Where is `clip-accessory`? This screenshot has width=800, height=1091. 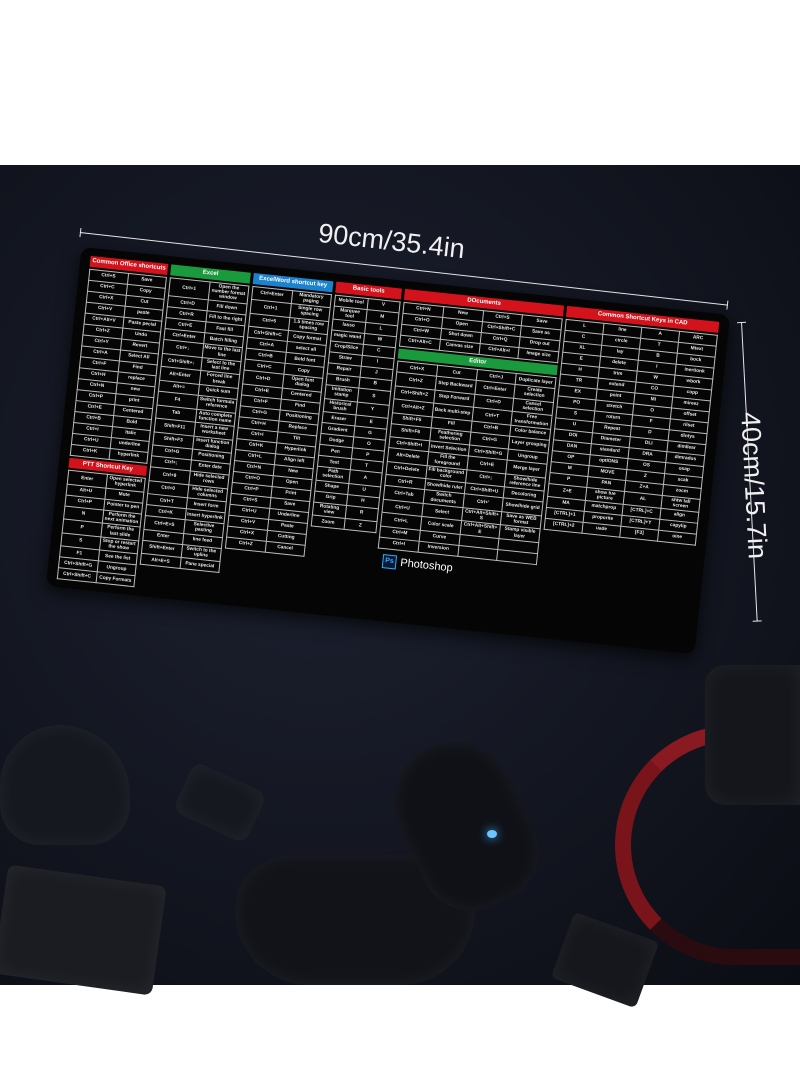 clip-accessory is located at coordinates (220, 802).